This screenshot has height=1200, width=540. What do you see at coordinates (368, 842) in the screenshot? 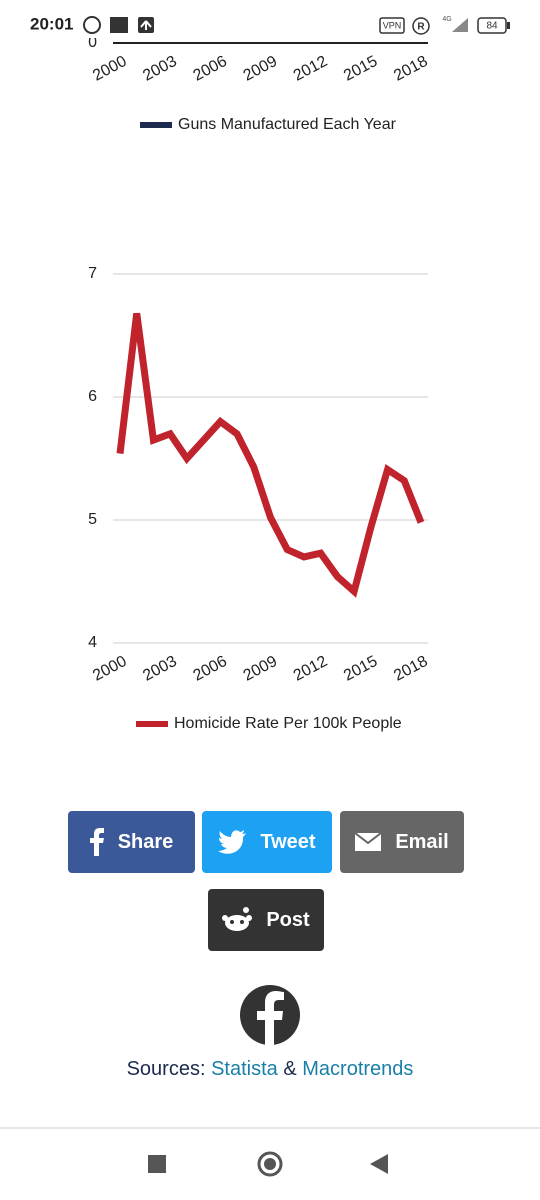
I see `email-mini` at bounding box center [368, 842].